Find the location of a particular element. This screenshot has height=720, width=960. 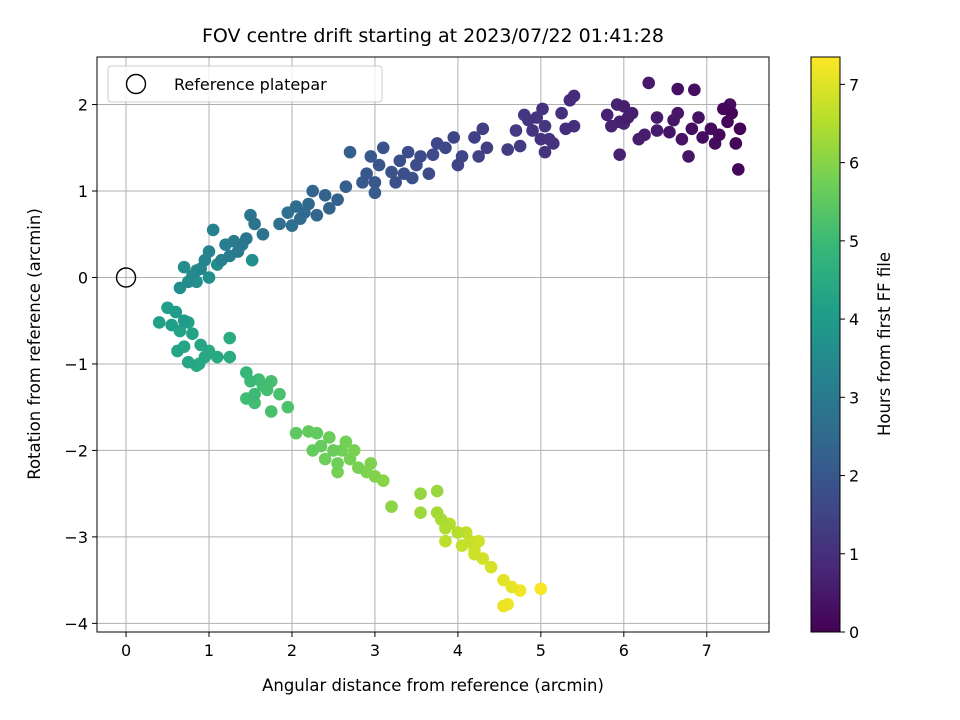

y-axis-ticks: −4 −3 −2 −1 0 1 2 is located at coordinates (80, 364).